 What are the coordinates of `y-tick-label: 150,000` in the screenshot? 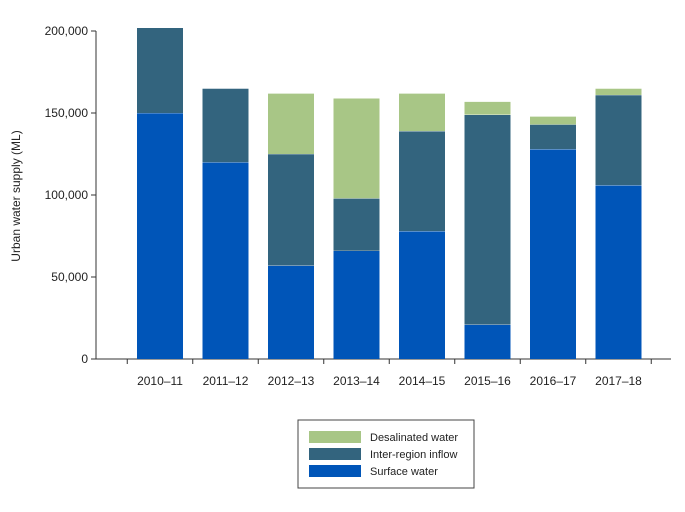 It's located at (67, 113).